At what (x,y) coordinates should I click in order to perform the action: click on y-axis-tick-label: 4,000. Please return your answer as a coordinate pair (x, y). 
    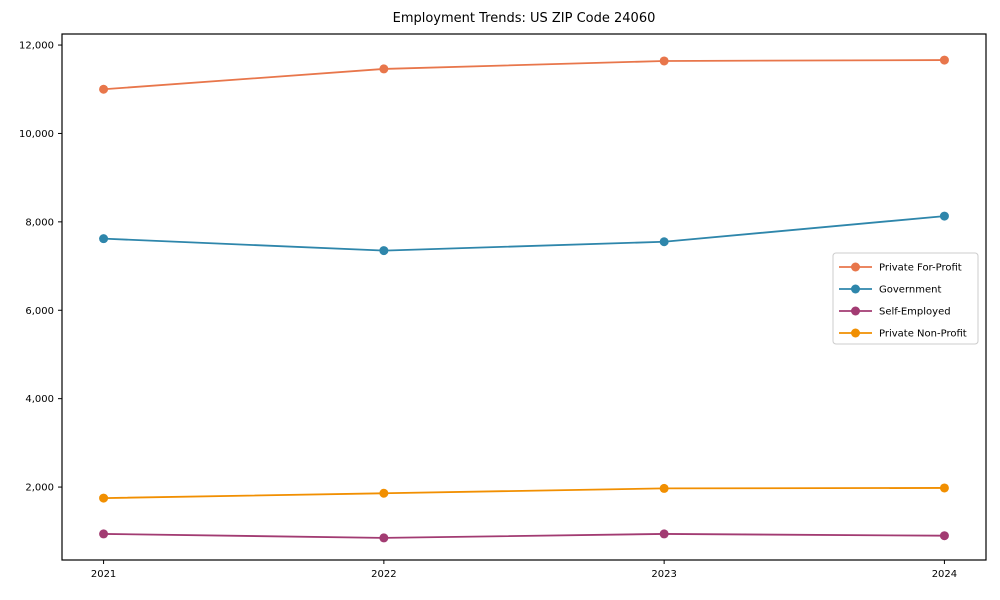
    Looking at the image, I should click on (39, 399).